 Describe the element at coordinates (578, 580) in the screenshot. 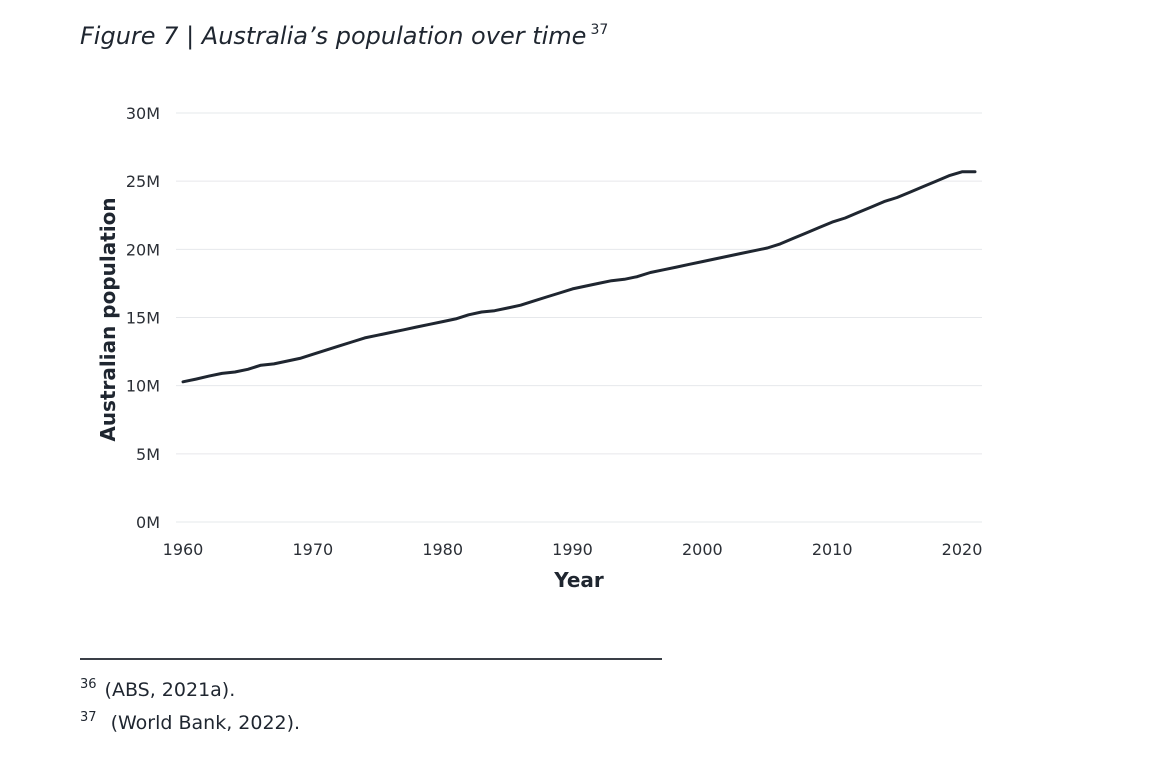

I see `x-axis-title: Year` at that location.